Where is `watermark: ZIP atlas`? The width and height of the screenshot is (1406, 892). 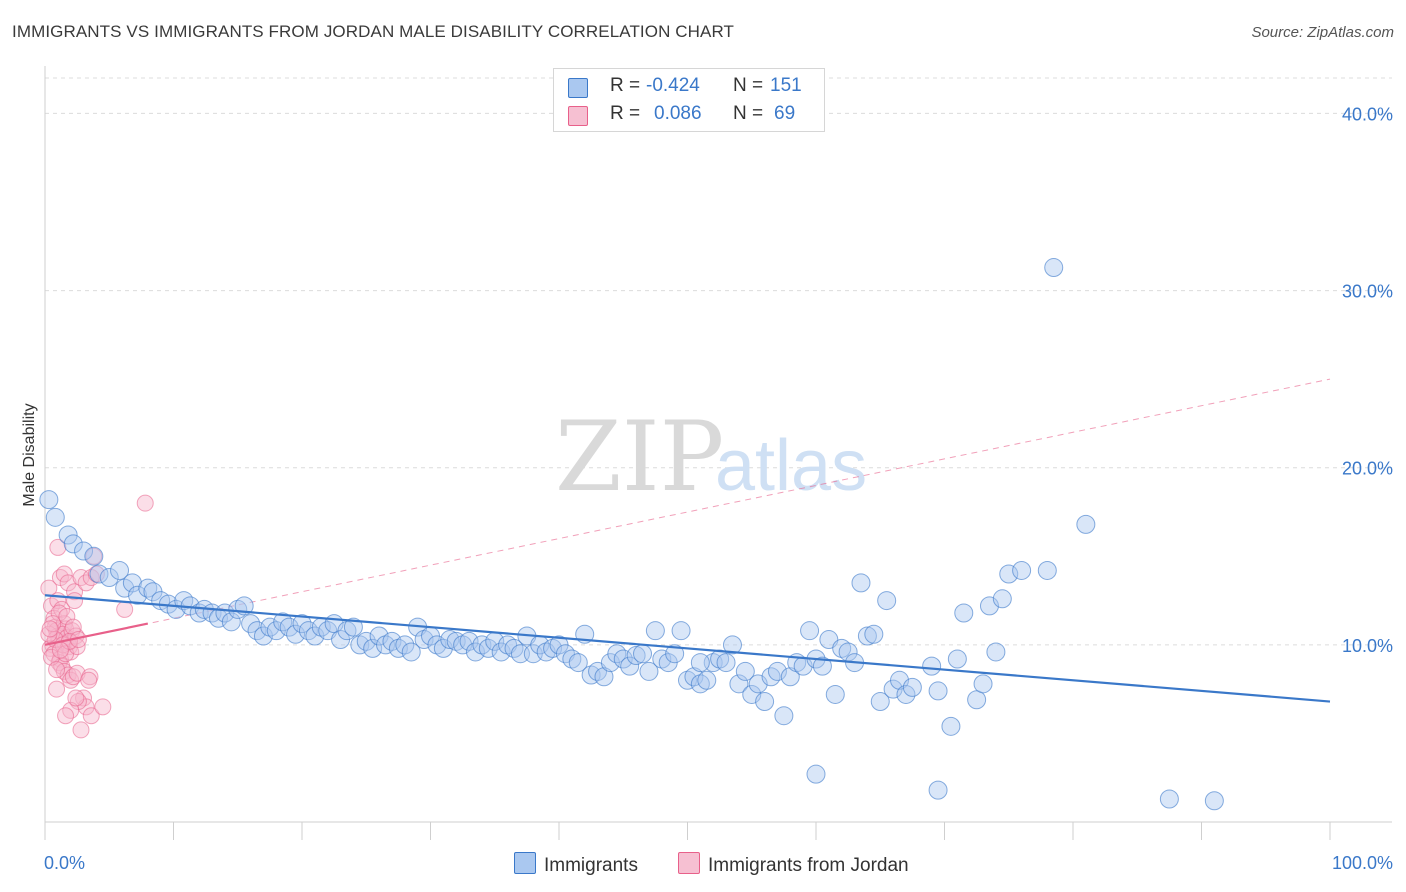 watermark: ZIP atlas is located at coordinates (711, 457).